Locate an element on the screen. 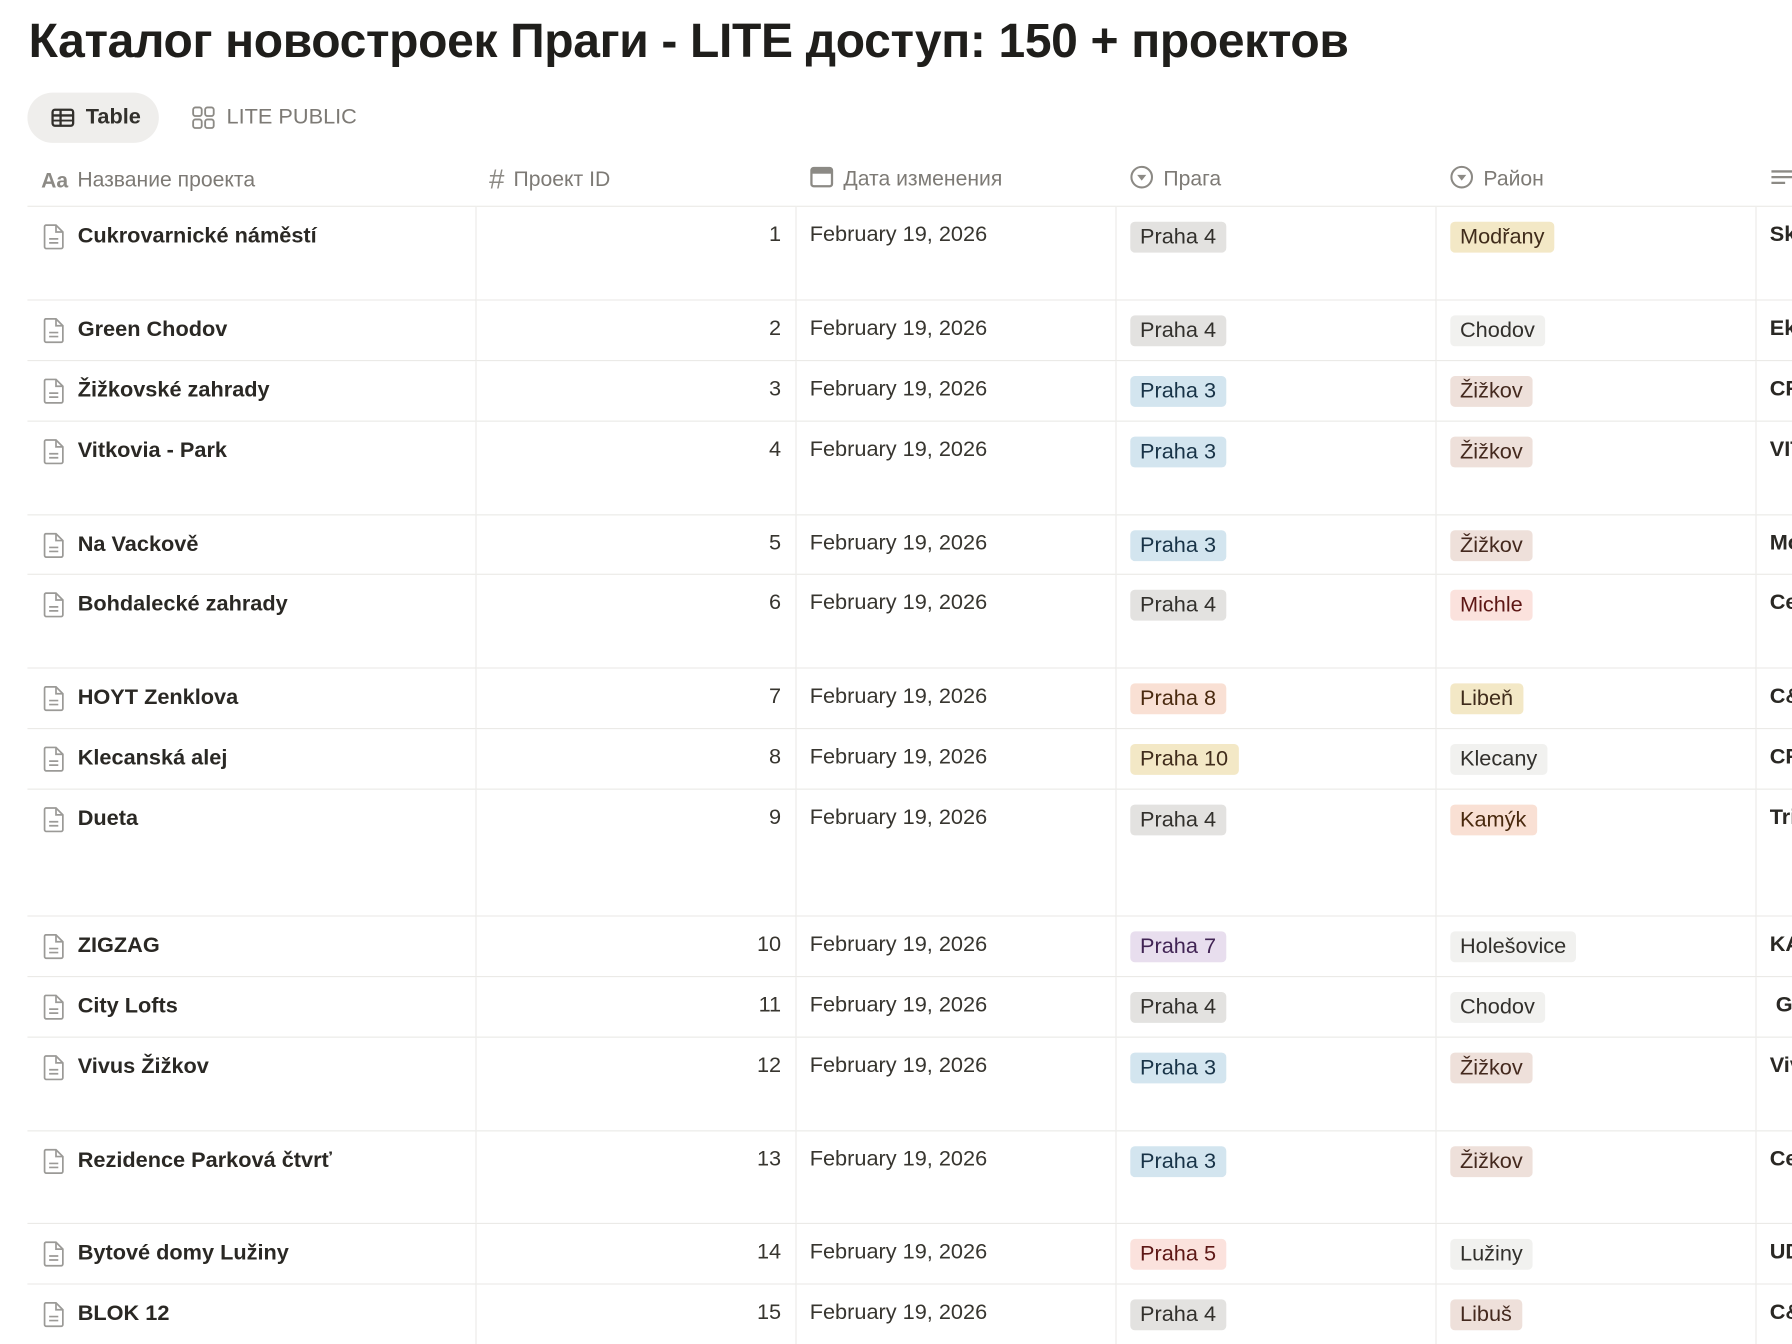  cell-rayon: Modřany is located at coordinates (1595, 253).